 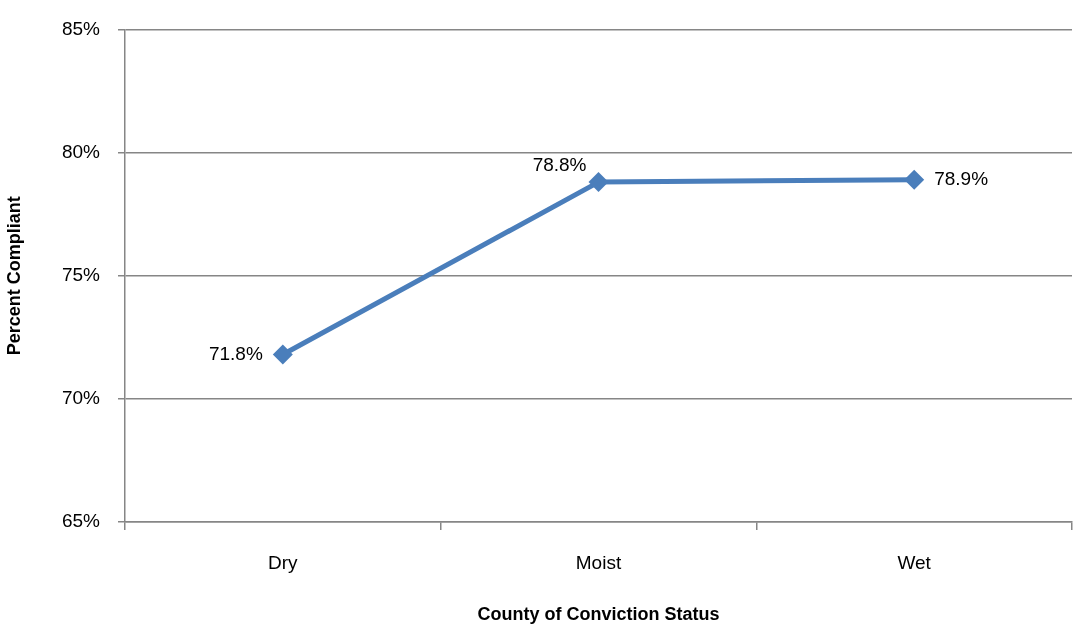 What do you see at coordinates (81, 151) in the screenshot?
I see `y-tick-label: 80%` at bounding box center [81, 151].